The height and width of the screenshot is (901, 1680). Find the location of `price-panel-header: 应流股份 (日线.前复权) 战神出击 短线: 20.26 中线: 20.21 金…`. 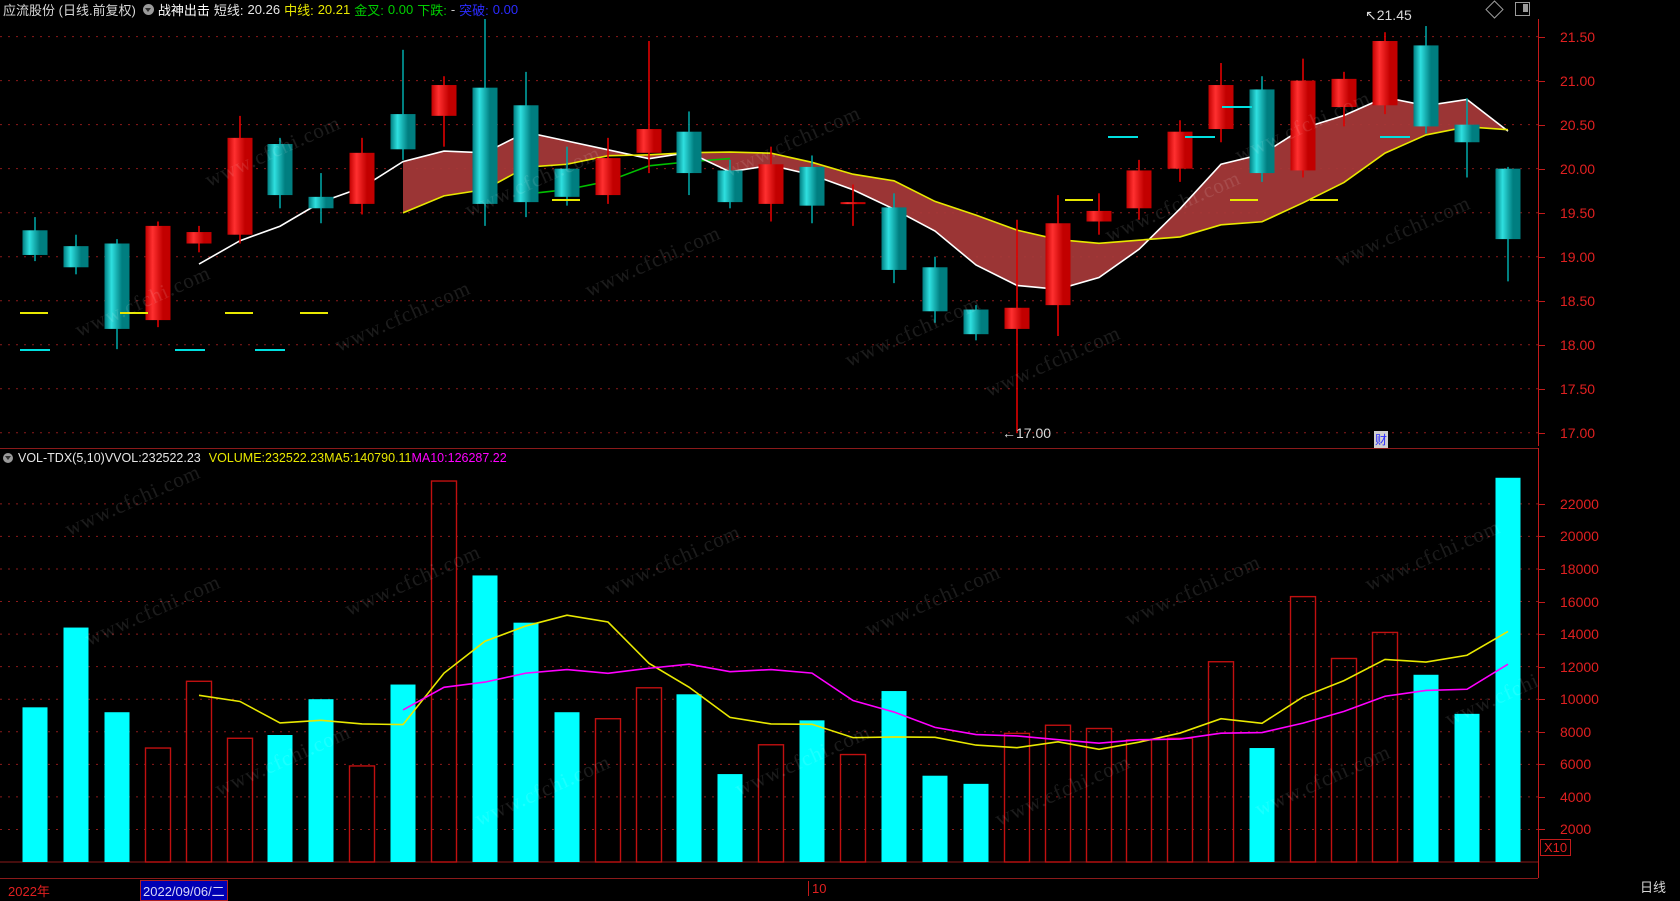

price-panel-header: 应流股份 (日线.前复权) 战神出击 短线: 20.26 中线: 20.21 金… is located at coordinates (840, 9).